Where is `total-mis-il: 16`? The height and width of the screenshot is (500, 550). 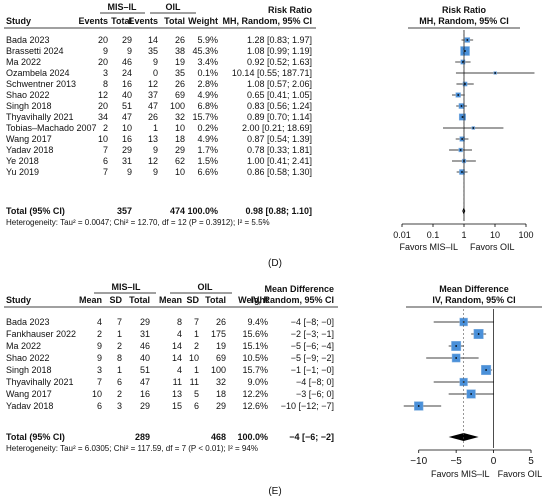
total-mis-il: 16 is located at coordinates (127, 84).